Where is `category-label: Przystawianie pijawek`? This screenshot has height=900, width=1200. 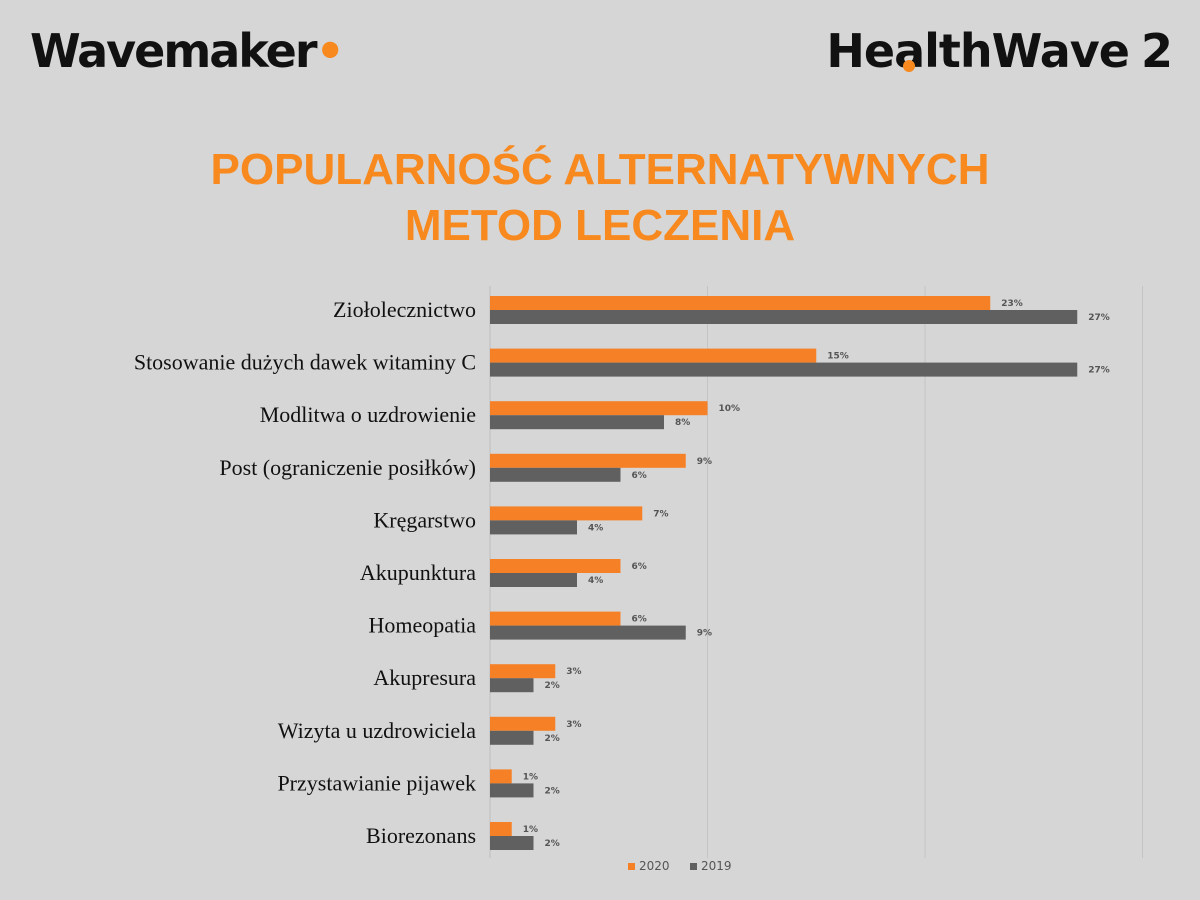 category-label: Przystawianie pijawek is located at coordinates (376, 782).